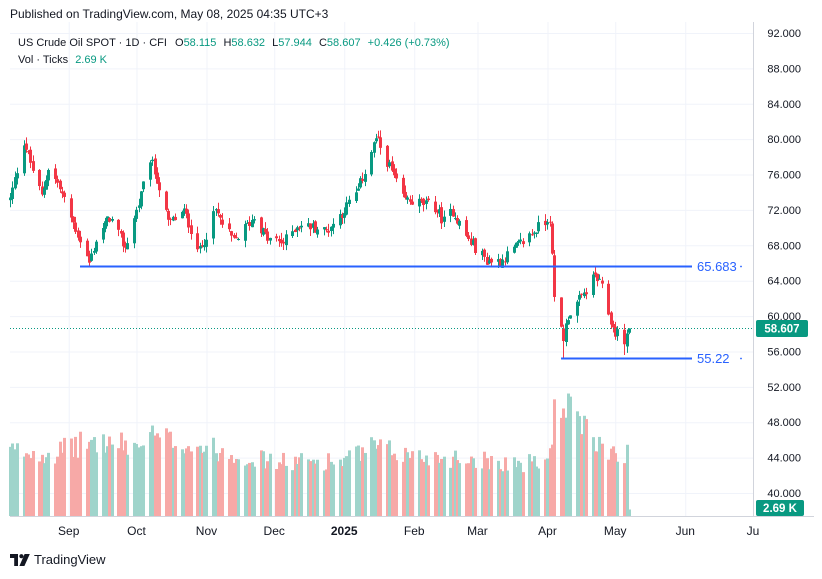 This screenshot has width=822, height=579. I want to click on tradingview-logo: TradingView, so click(58, 559).